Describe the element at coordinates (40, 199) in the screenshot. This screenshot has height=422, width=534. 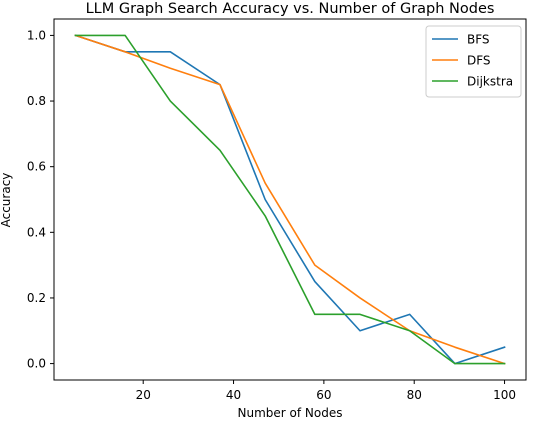
I see `y-axis: 0.0 0.2 0.4 0.6 0.8 1.0` at that location.